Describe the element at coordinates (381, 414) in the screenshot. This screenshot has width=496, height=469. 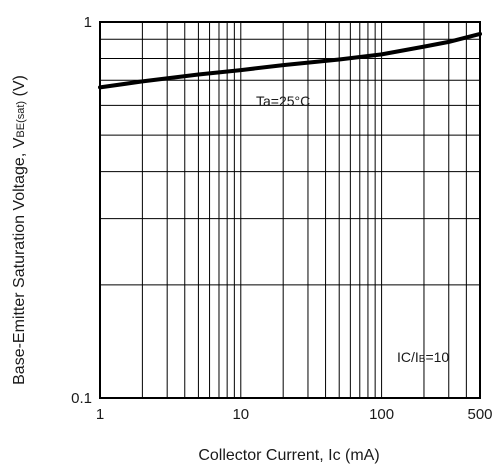
I see `x-tick-label: 100` at that location.